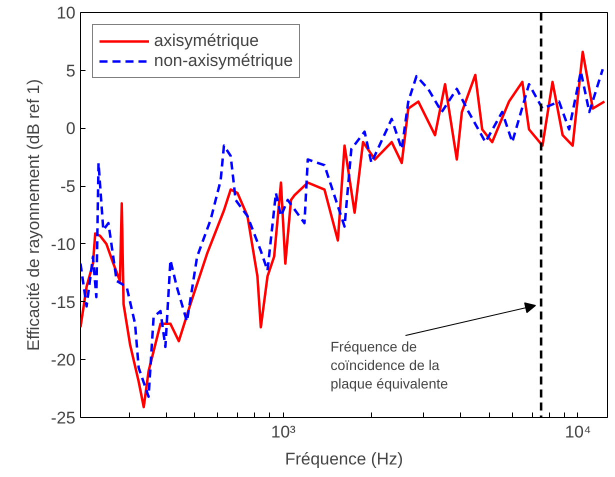 This screenshot has height=477, width=615. What do you see at coordinates (33, 215) in the screenshot?
I see `y-axis-title: Efficacité de rayonnement (dB ref 1)` at bounding box center [33, 215].